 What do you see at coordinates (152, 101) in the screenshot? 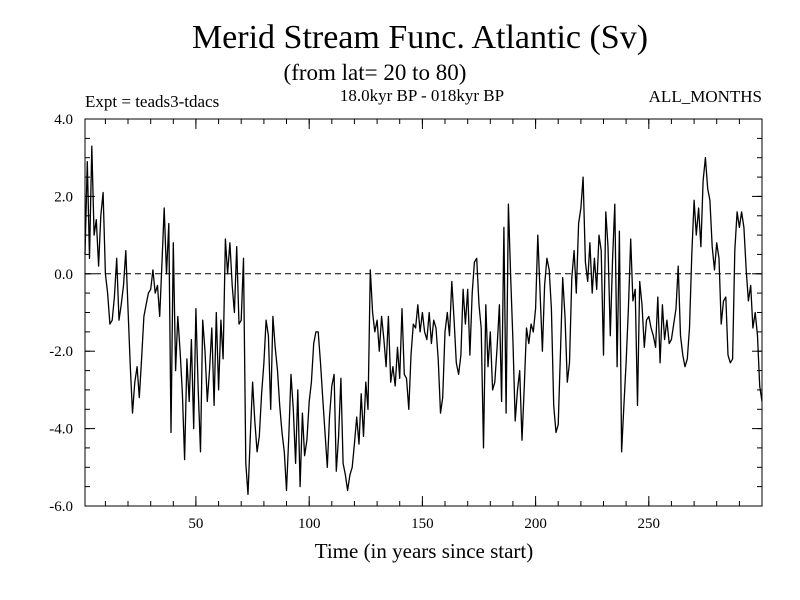
I see `experiment-label: Expt = teads3-tdacs` at bounding box center [152, 101].